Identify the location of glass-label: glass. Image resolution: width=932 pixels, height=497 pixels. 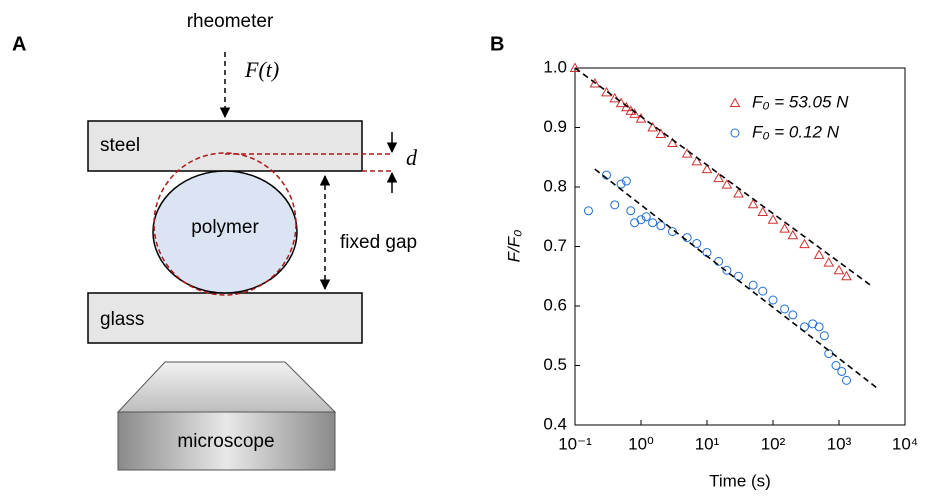
(122, 319).